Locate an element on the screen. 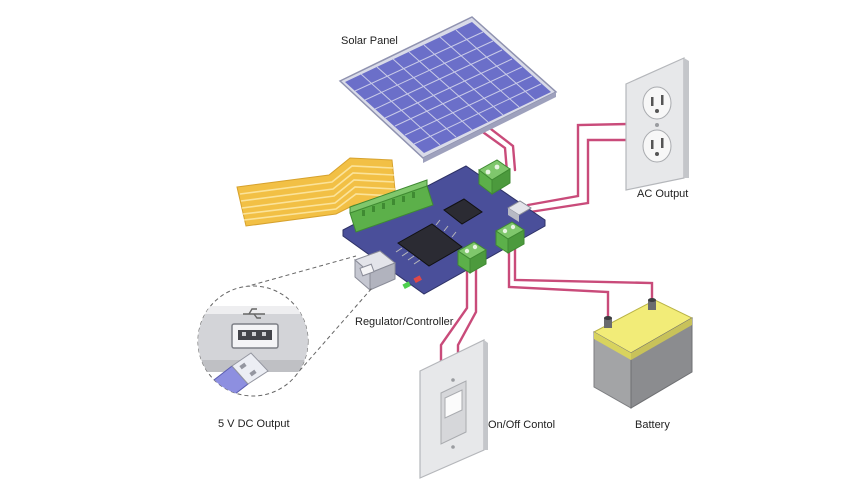 The image size is (868, 493). microcontroller-chip is located at coordinates (429, 243).